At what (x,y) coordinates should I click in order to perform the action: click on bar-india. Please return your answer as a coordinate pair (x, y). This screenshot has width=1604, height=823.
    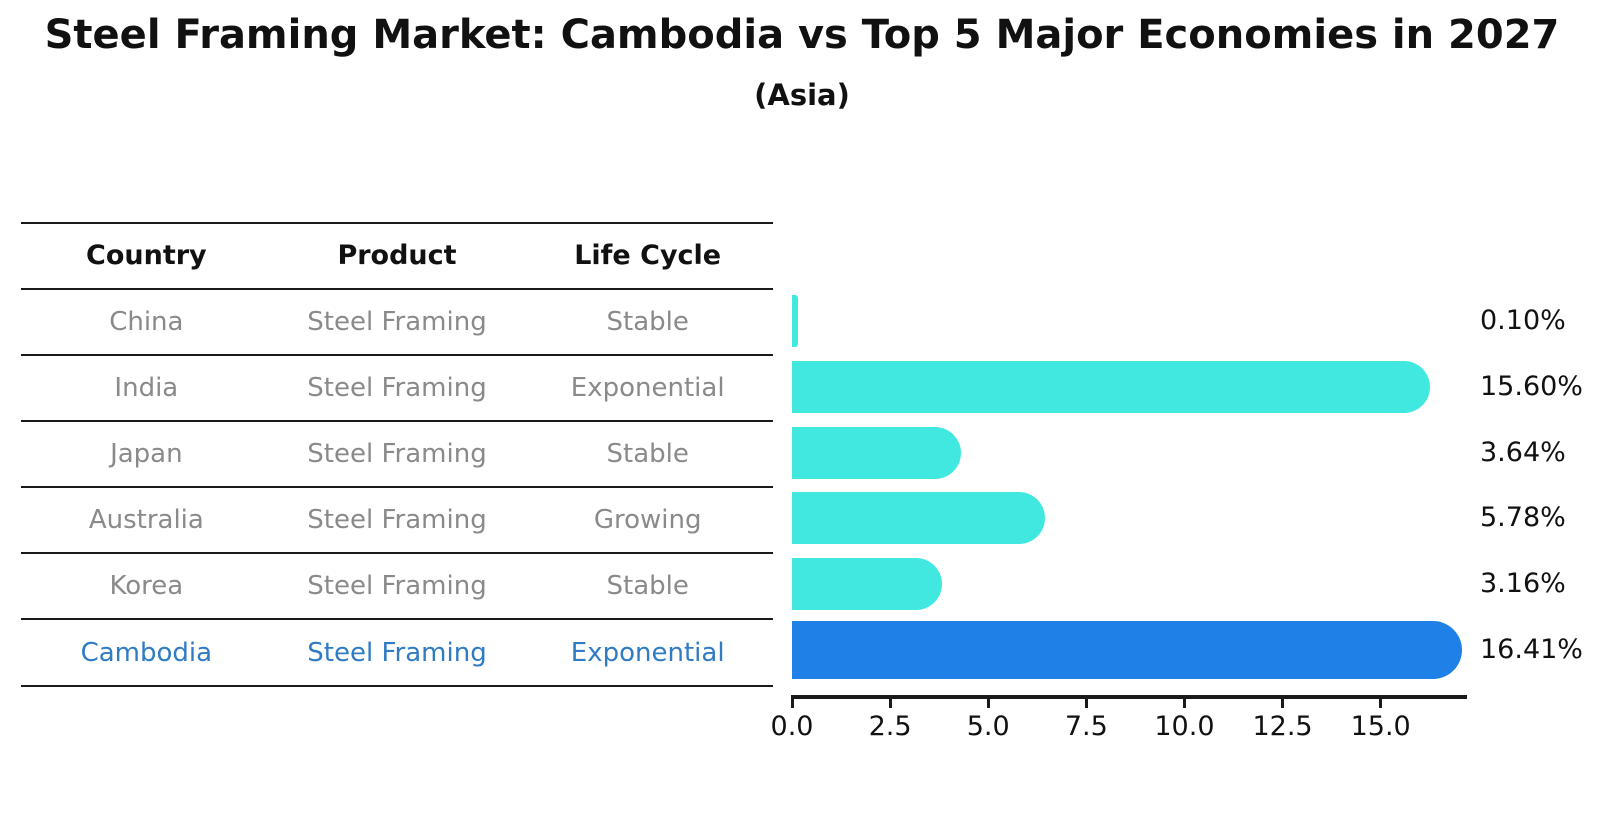
    Looking at the image, I should click on (1111, 386).